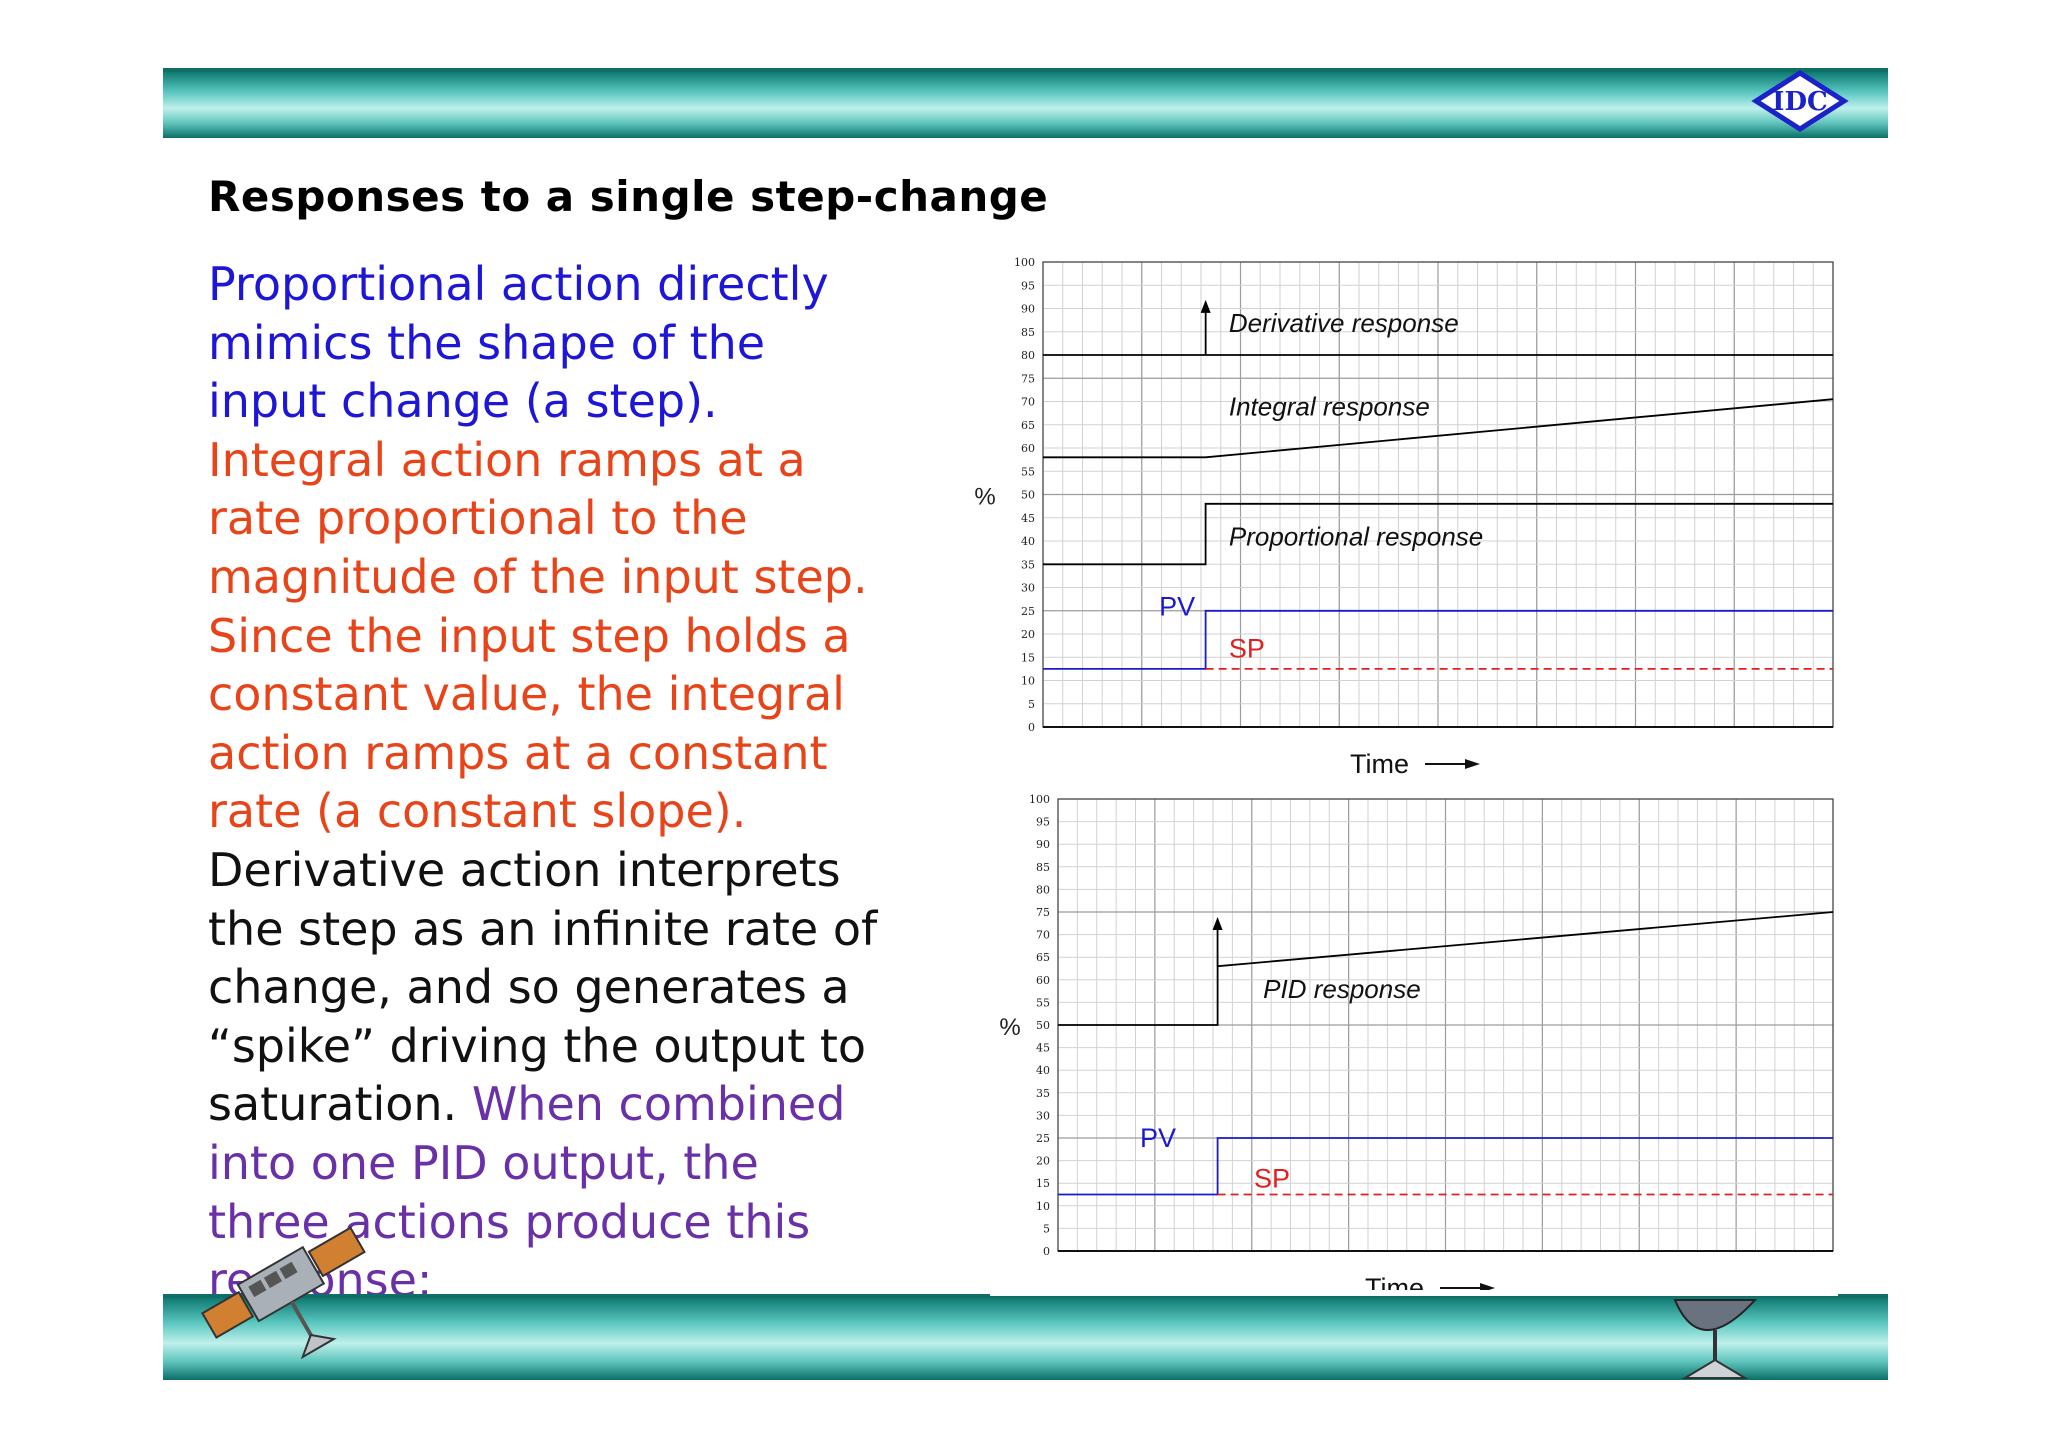 This screenshot has height=1448, width=2048. Describe the element at coordinates (1472, 764) in the screenshot. I see `time-arrow-head` at that location.